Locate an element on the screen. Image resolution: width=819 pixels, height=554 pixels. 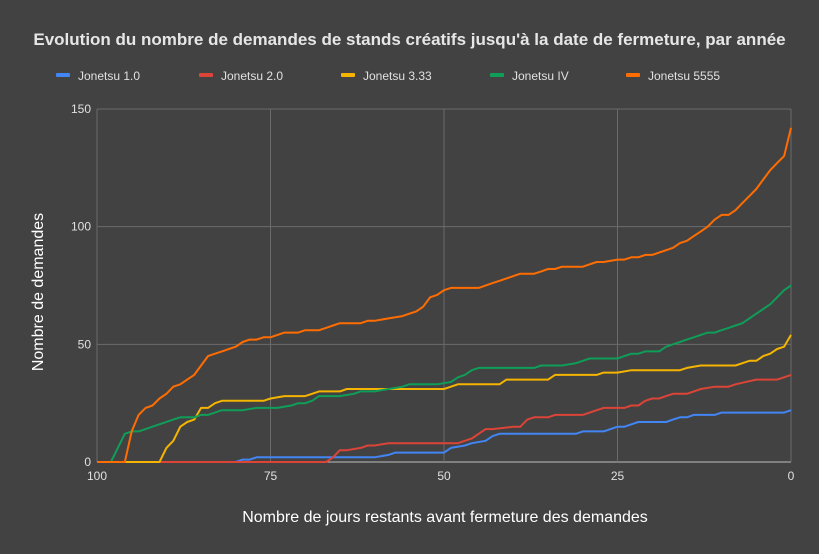
legend-label: Jonetsu 2.0 is located at coordinates (252, 76).